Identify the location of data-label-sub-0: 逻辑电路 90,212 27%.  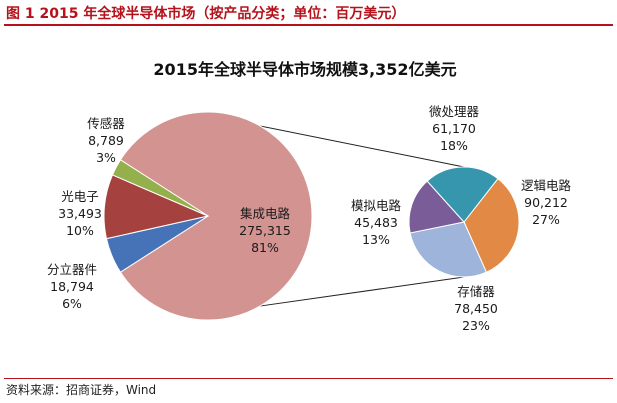
(546, 202).